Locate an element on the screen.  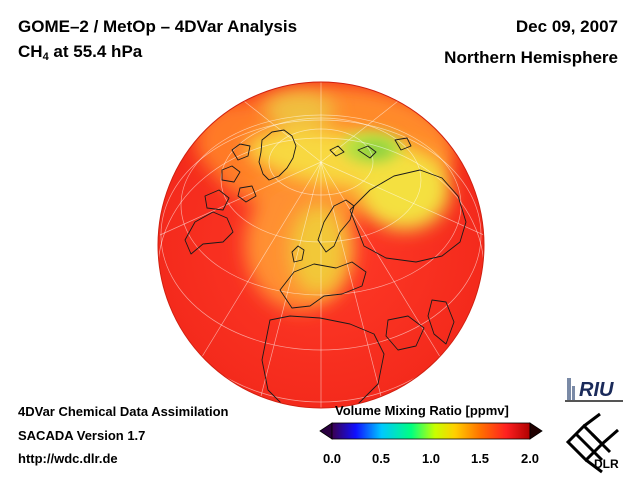
riu-logo: RIU is located at coordinates (594, 390).